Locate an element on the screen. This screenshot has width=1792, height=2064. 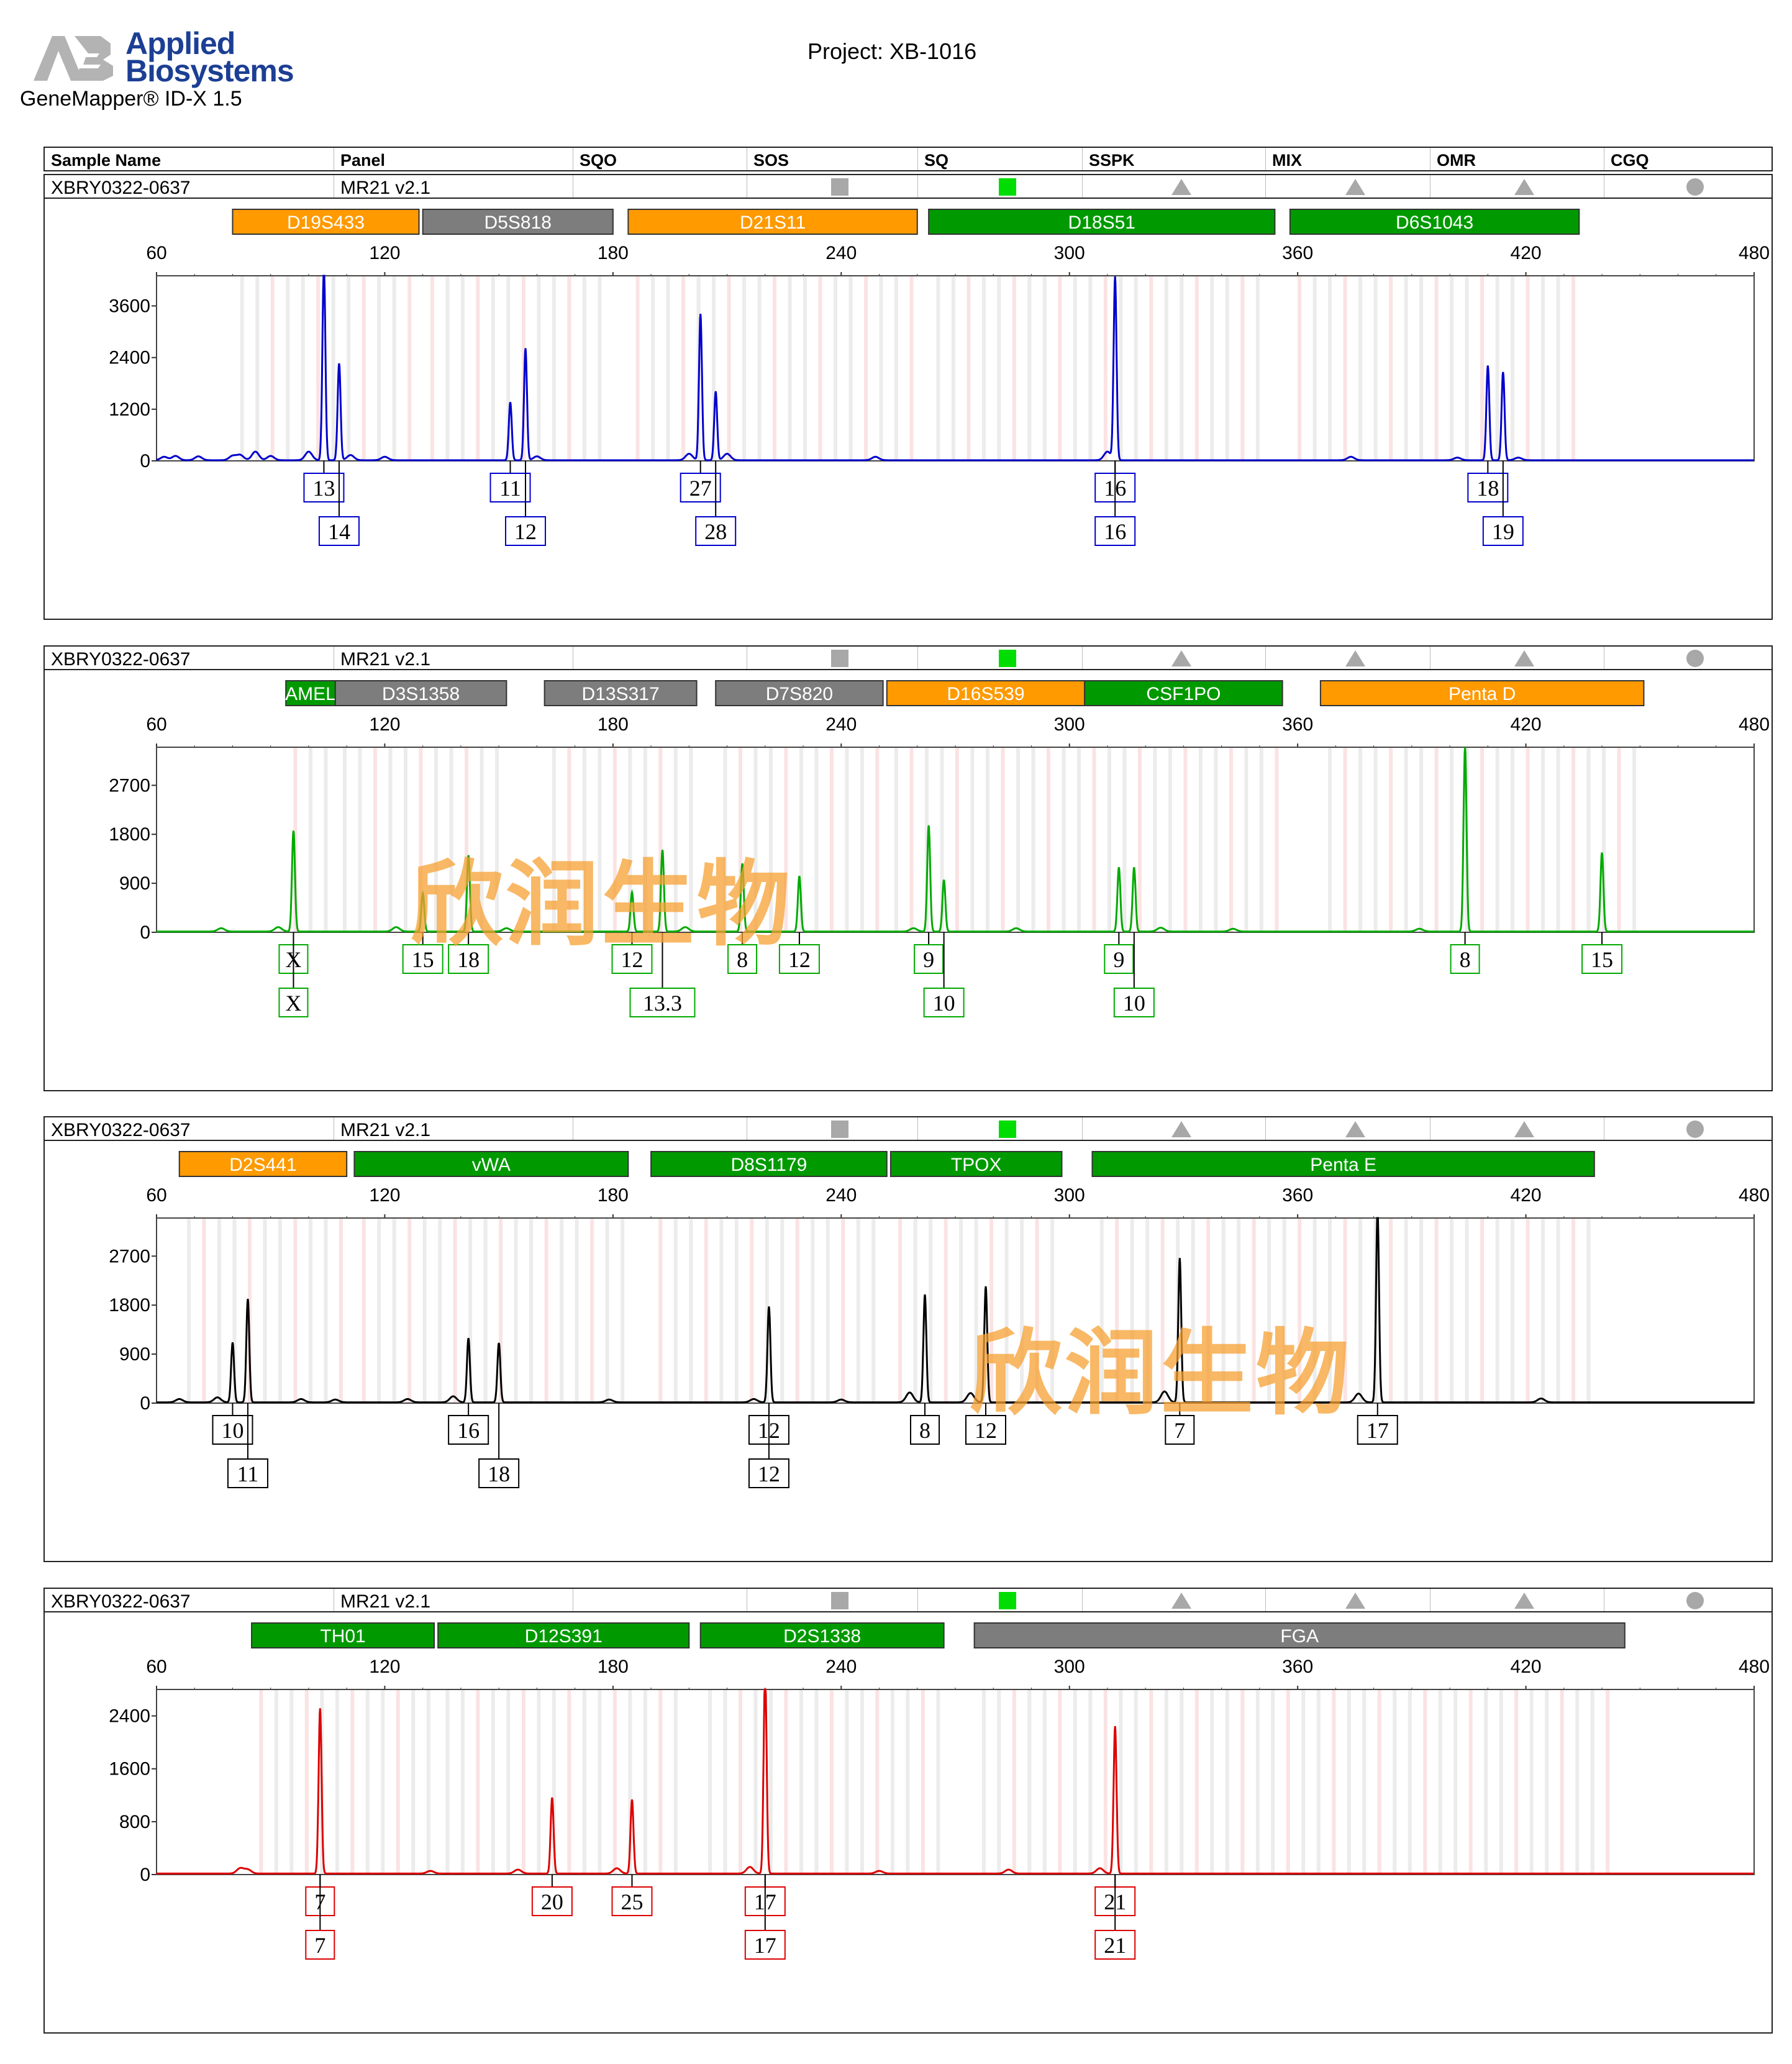
allele-call-label: 7 is located at coordinates (1180, 1424).